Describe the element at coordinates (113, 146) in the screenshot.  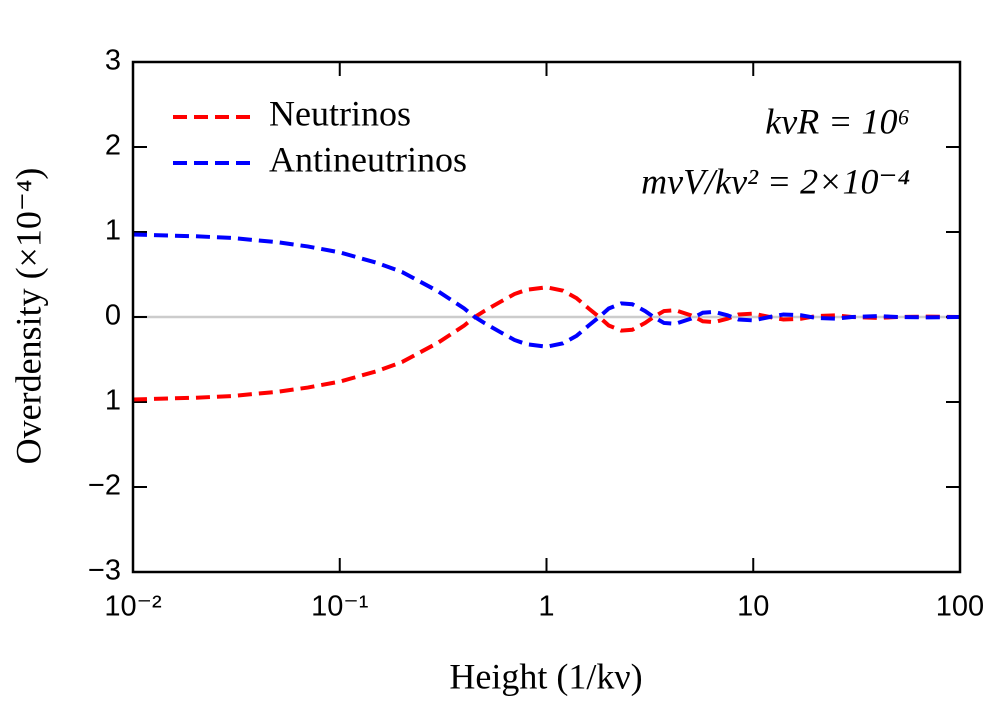
I see `y-tick-label: 2` at that location.